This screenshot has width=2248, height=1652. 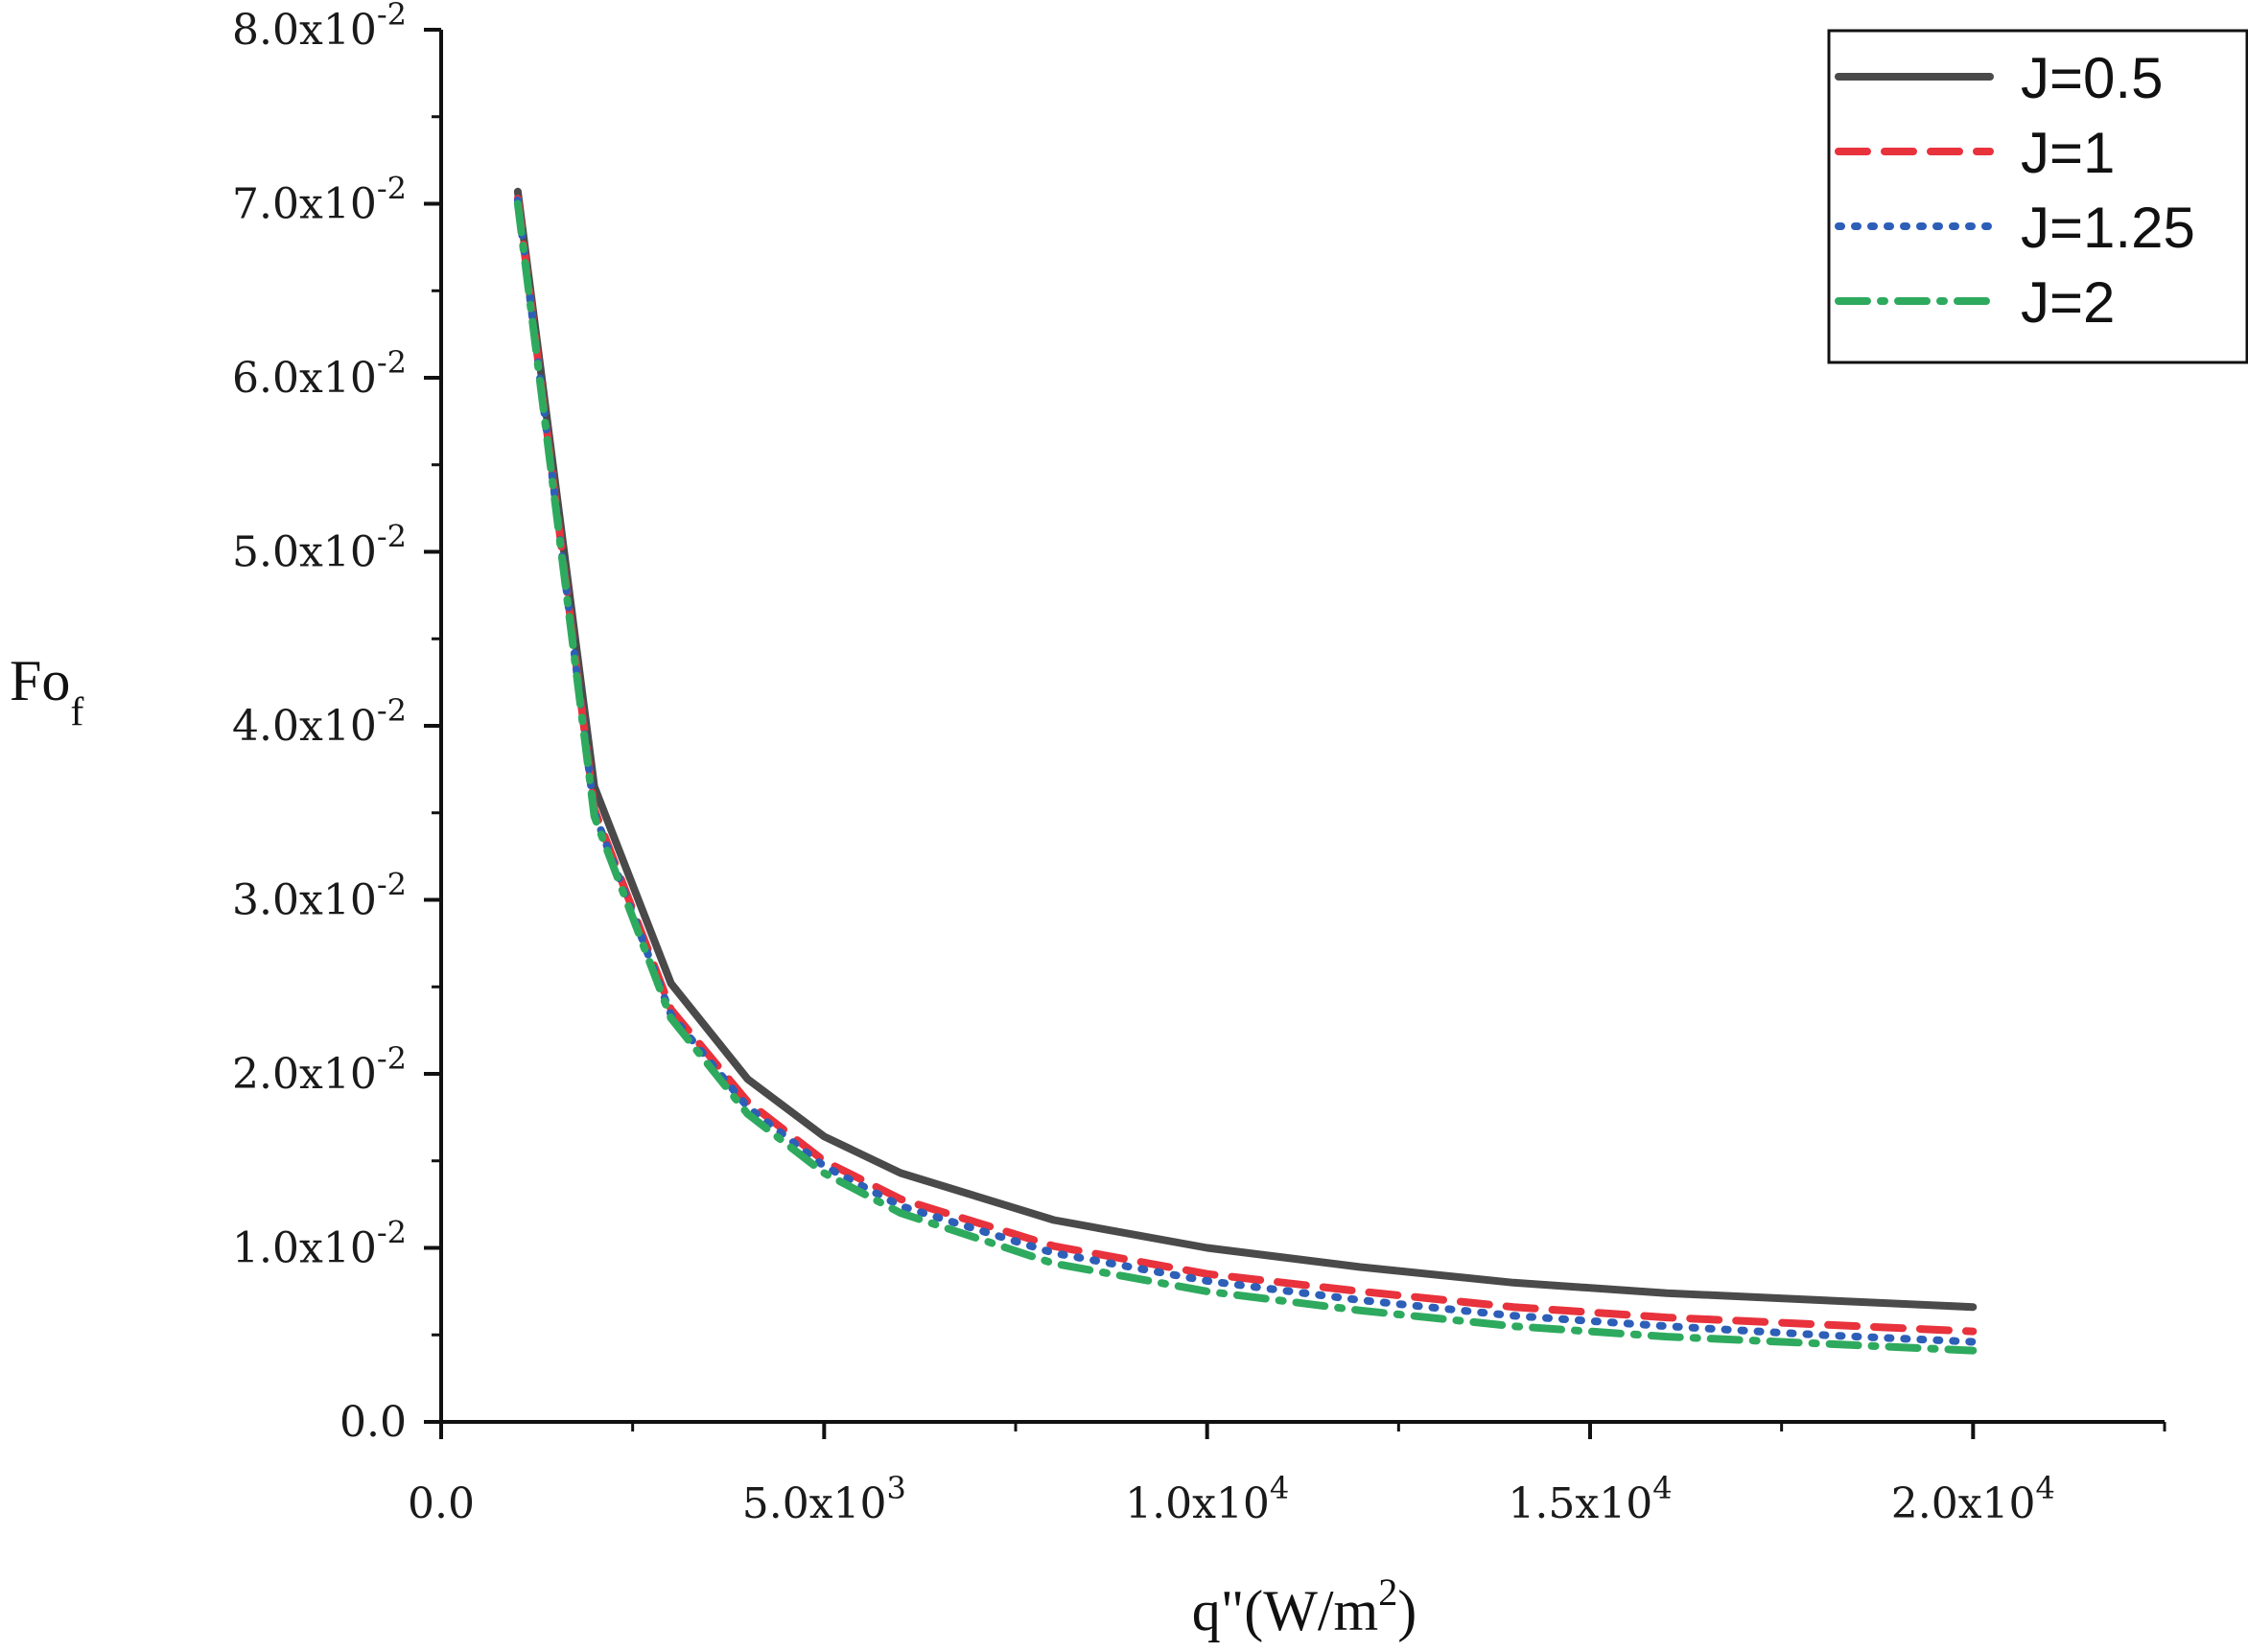 What do you see at coordinates (319, 27) in the screenshot?
I see `y-tick-label: 8.0x10⁻²` at bounding box center [319, 27].